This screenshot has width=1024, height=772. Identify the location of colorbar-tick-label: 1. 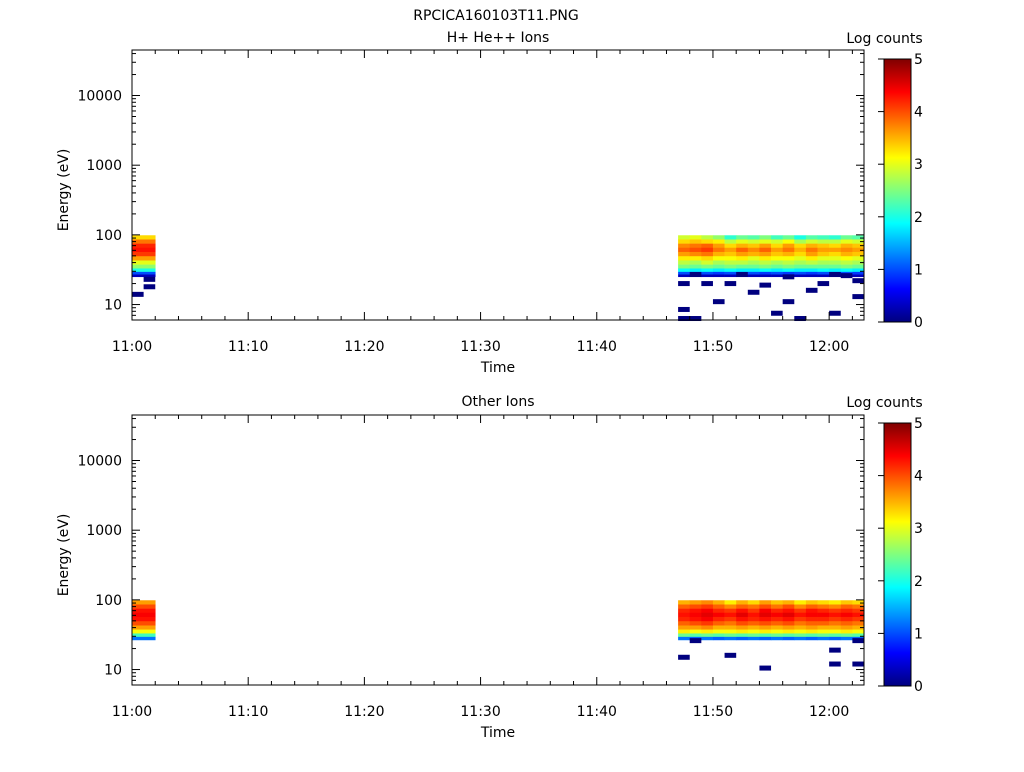
(918, 634).